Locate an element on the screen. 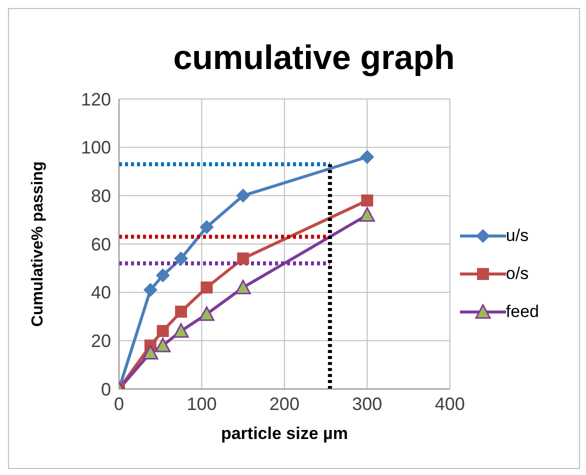 The height and width of the screenshot is (475, 586). x-axis-title: particle size µm is located at coordinates (284, 433).